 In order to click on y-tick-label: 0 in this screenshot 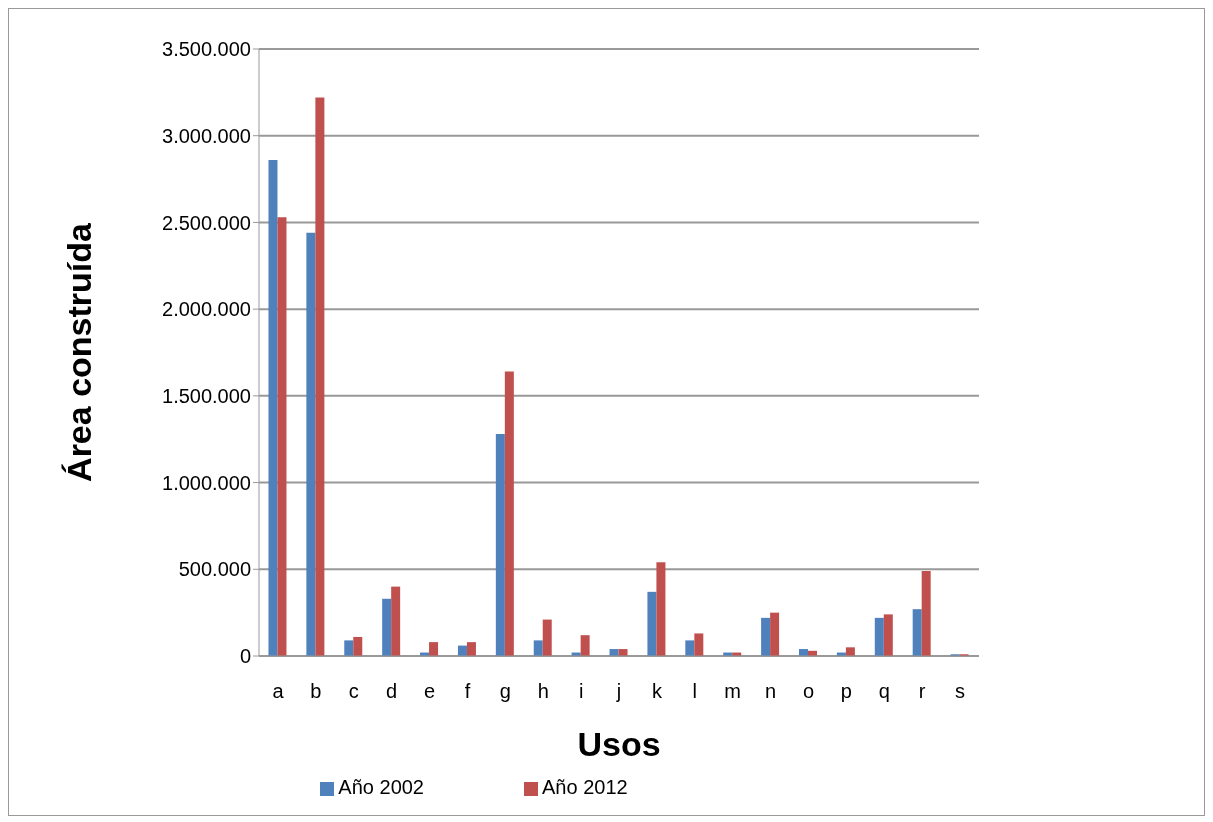, I will do `click(245, 656)`.